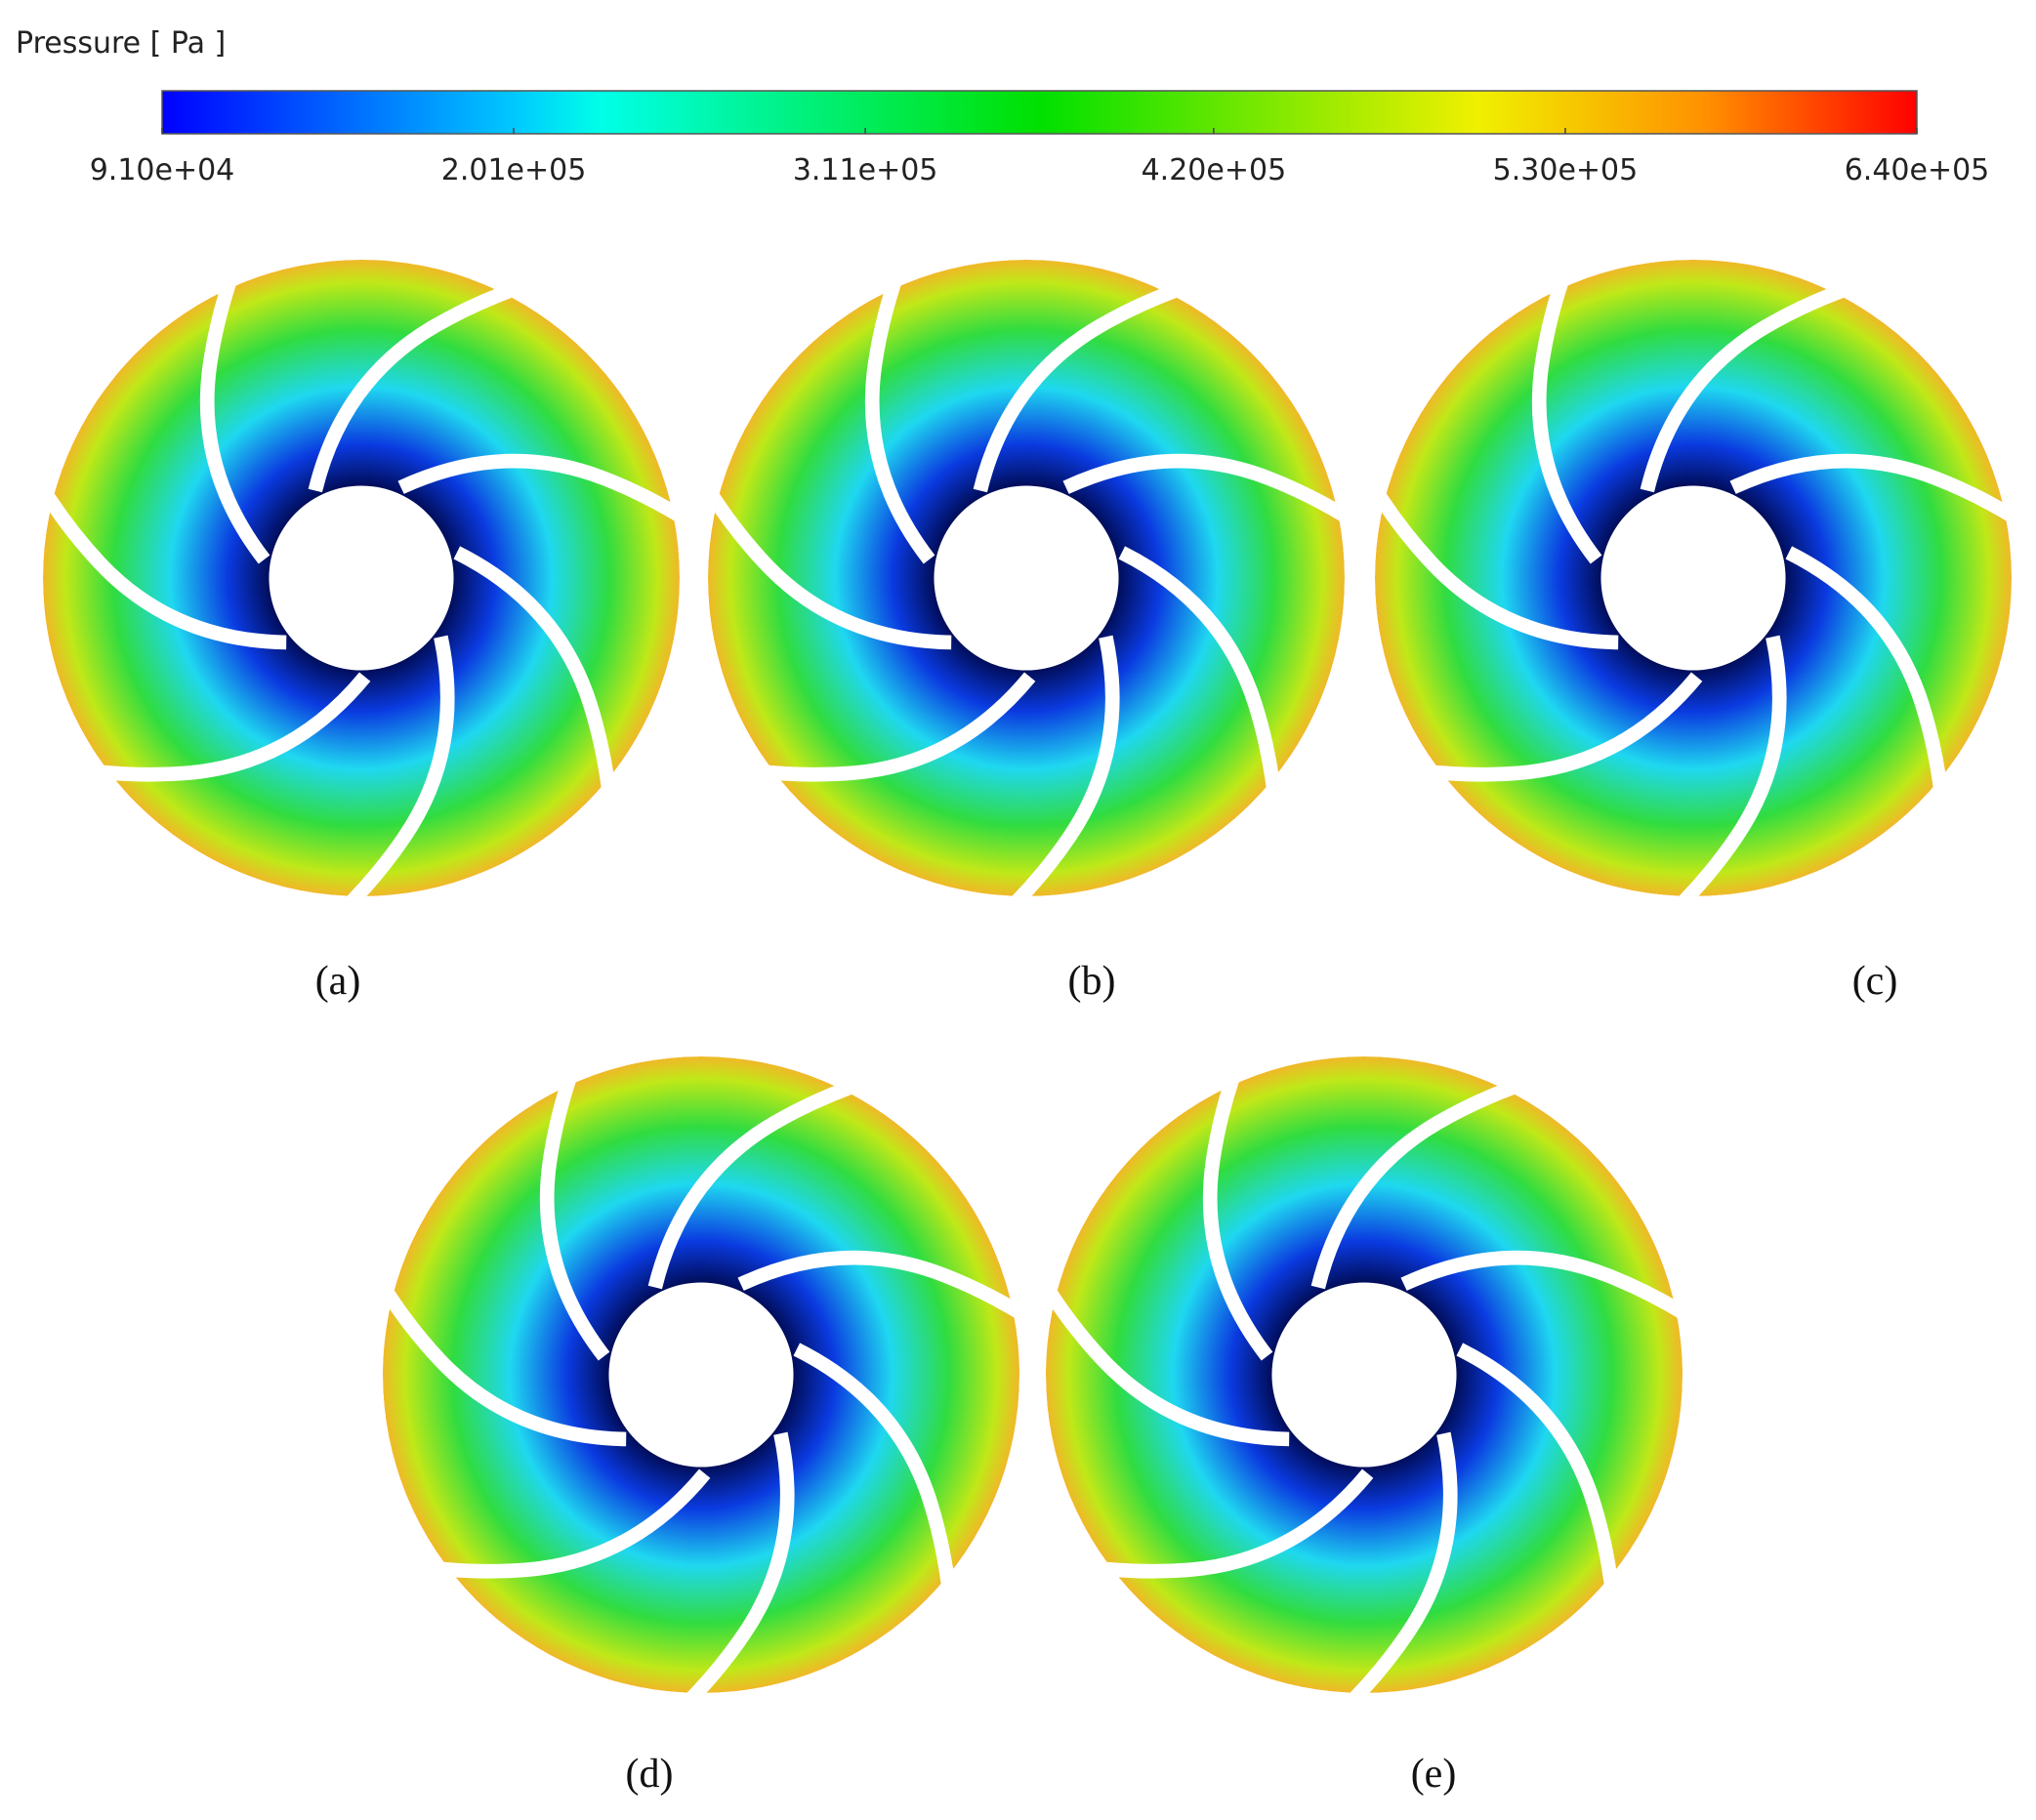 Image resolution: width=2036 pixels, height=1820 pixels. I want to click on panel-label: (a), so click(338, 981).